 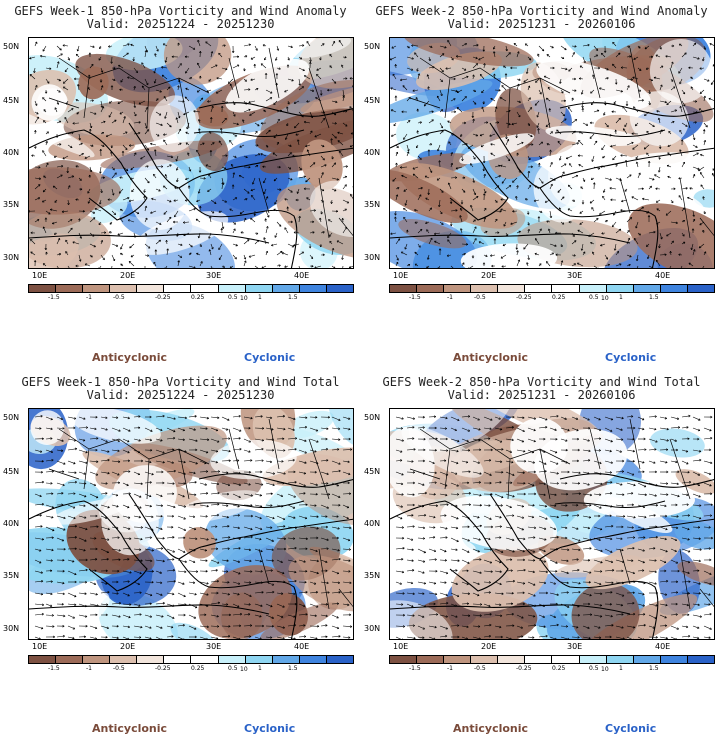 What do you see at coordinates (605, 669) in the screenshot?
I see `colorbar-unit: 10` at bounding box center [605, 669].